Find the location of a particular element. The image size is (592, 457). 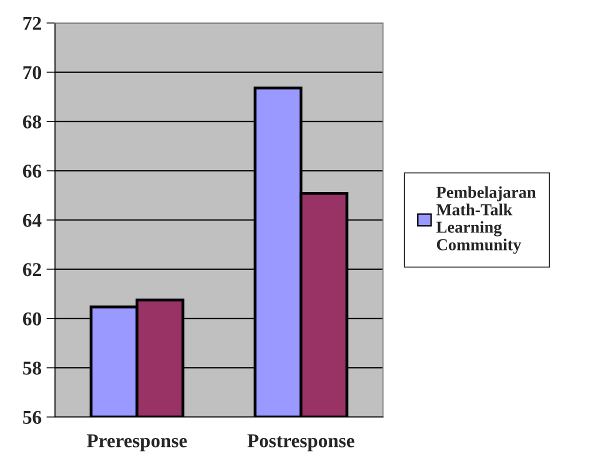

legend-label: Pembelajaran Math-Talk Learning Community is located at coordinates (486, 220).